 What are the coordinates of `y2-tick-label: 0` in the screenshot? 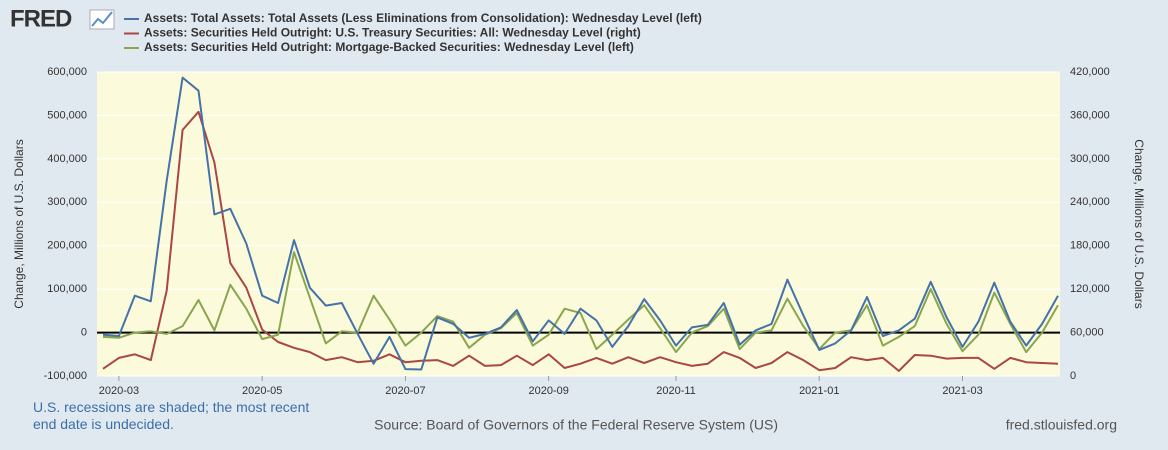 It's located at (1073, 376).